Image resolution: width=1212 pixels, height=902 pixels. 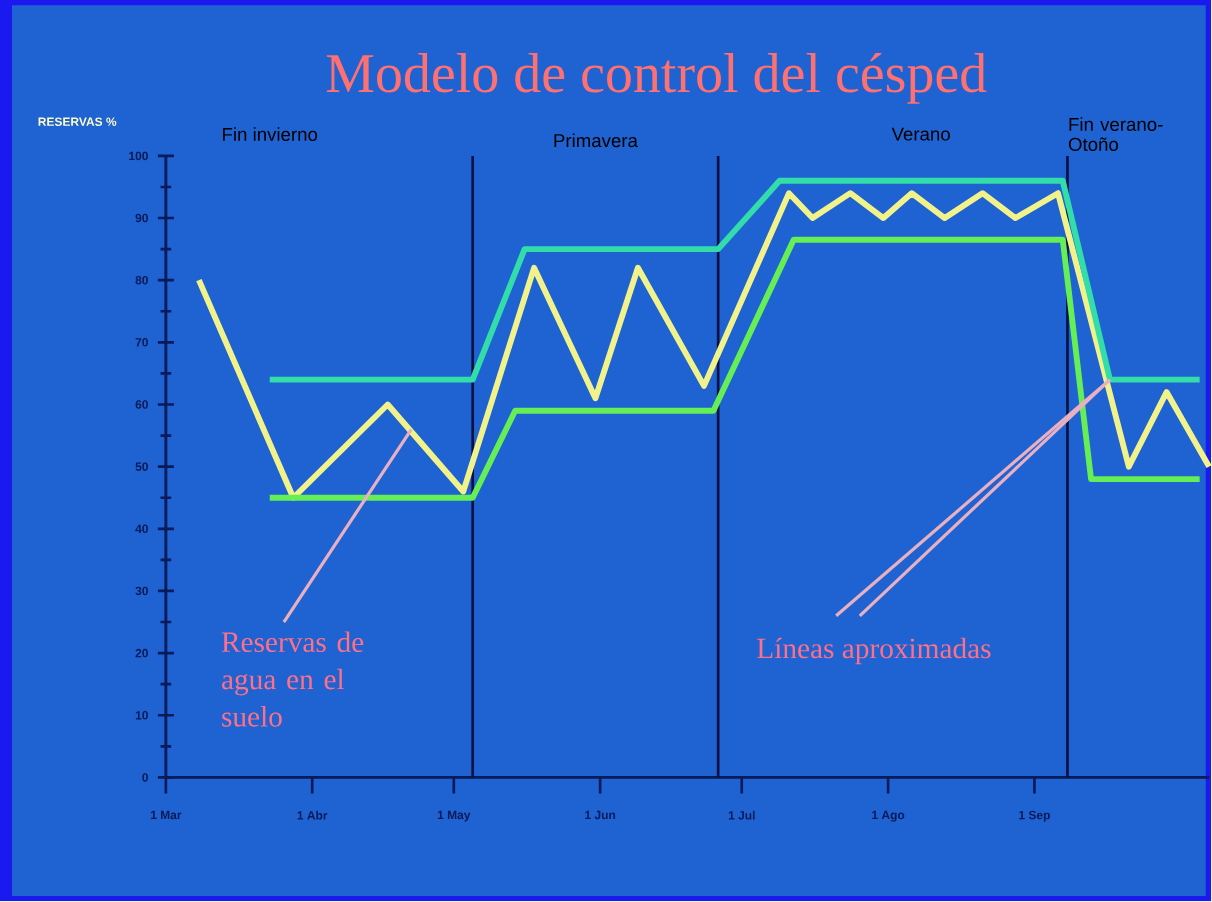 What do you see at coordinates (292, 679) in the screenshot?
I see `annotation: Reservas de agua en el suelo` at bounding box center [292, 679].